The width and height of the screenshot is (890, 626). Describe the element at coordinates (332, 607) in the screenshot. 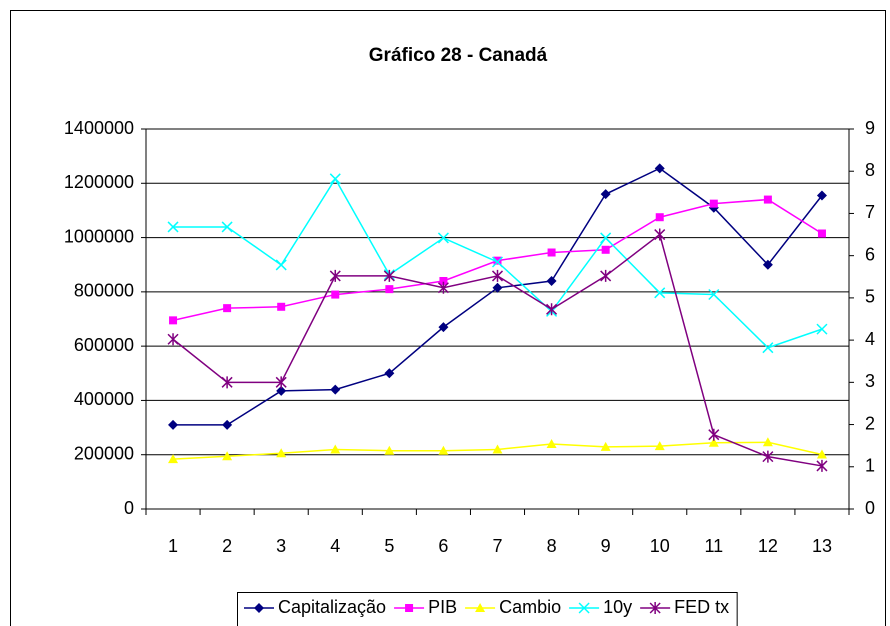

I see `legend-label: Capitalização` at that location.